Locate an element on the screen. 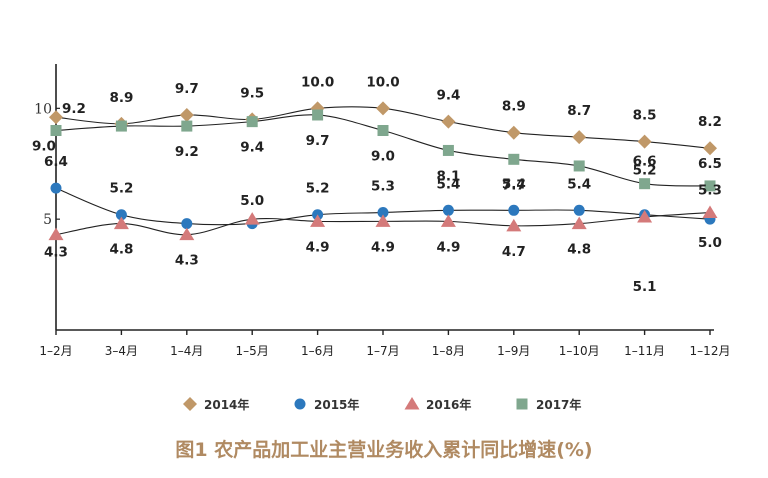 This screenshot has width=768, height=478. y-tick-label: 10 is located at coordinates (43, 109).